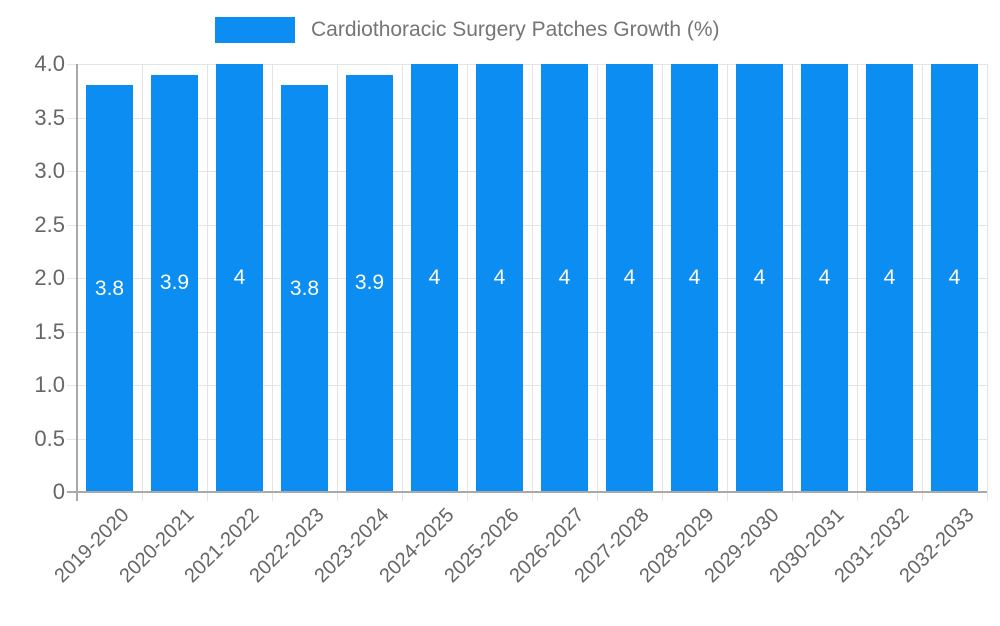 This screenshot has width=1000, height=626. Describe the element at coordinates (221, 546) in the screenshot. I see `x-tick-label: 2021-2022` at that location.